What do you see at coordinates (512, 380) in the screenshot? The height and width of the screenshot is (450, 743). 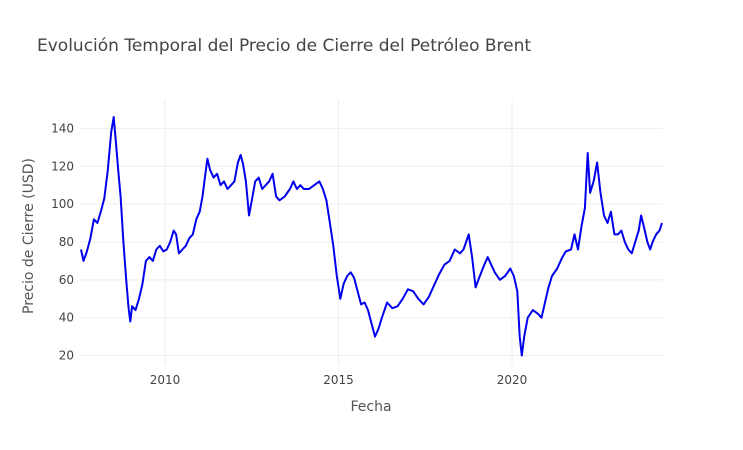 I see `x-tick-label: 2020` at bounding box center [512, 380].